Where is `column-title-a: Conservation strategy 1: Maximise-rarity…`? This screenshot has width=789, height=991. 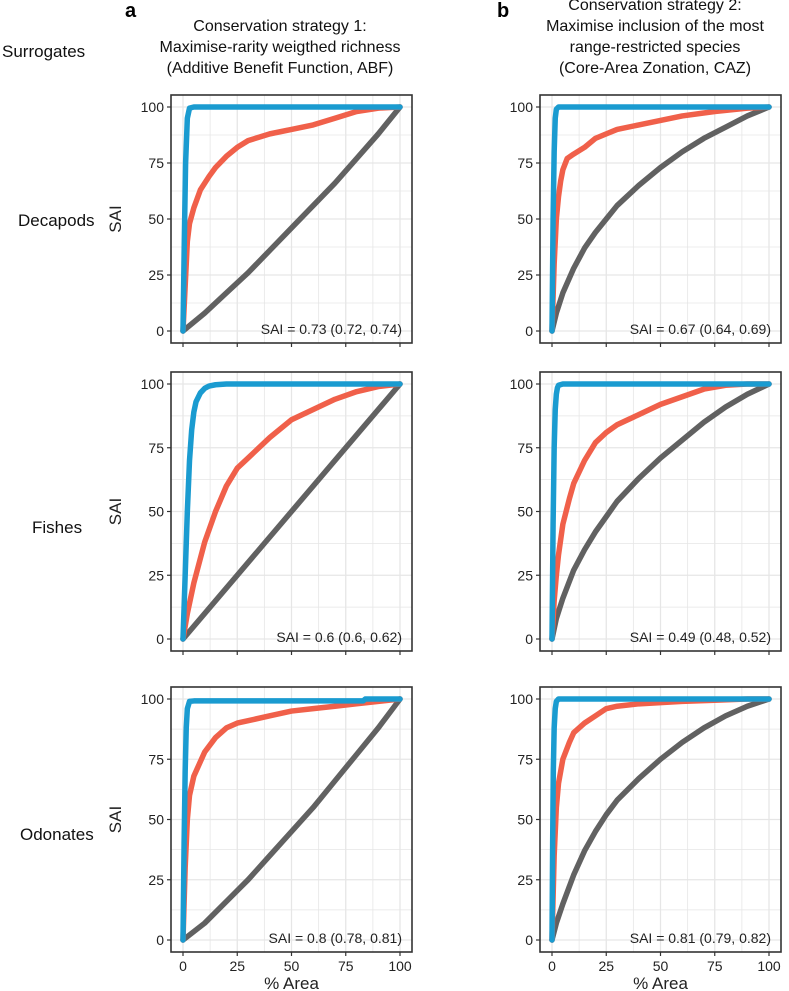 column-title-a: Conservation strategy 1: Maximise-rarity… is located at coordinates (280, 47).